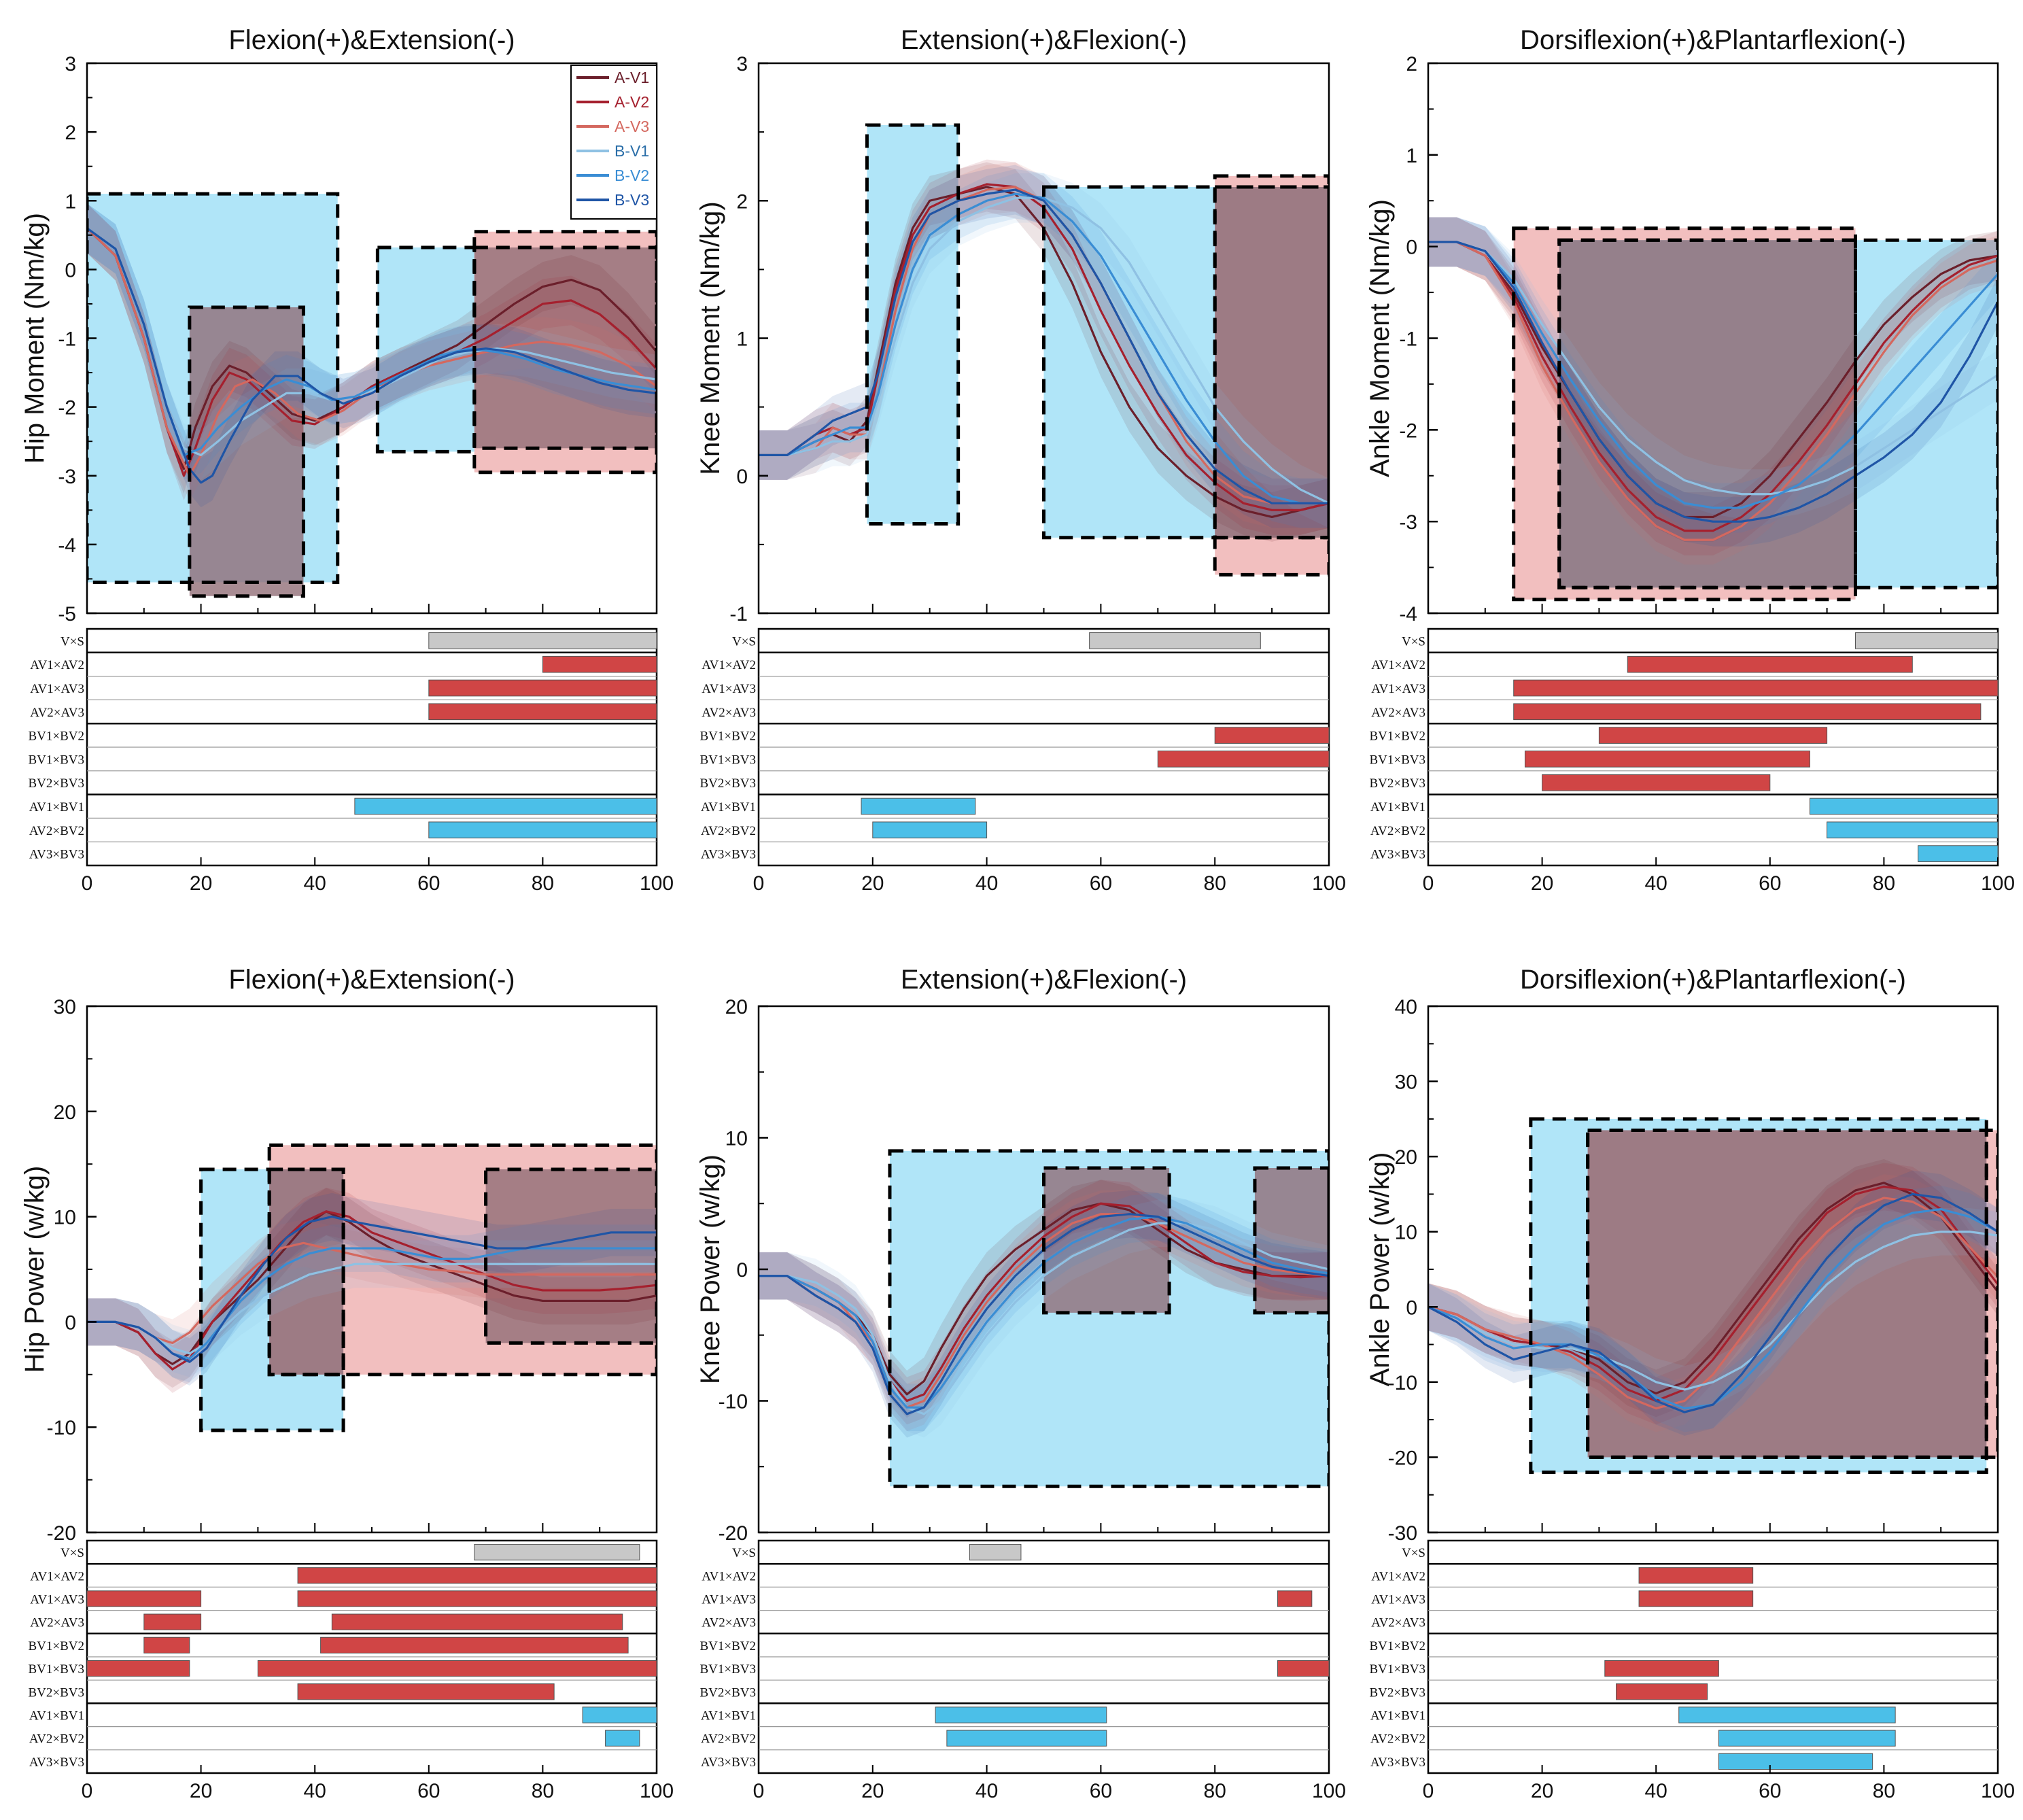  What do you see at coordinates (1402, 1533) in the screenshot?
I see `y-tick-label: -30` at bounding box center [1402, 1533].